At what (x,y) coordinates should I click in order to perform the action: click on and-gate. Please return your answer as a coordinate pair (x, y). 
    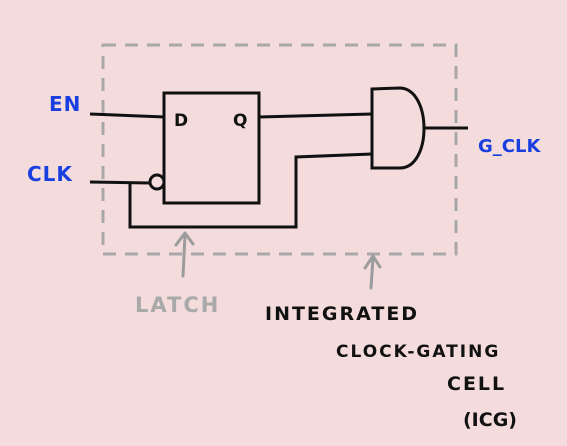
    Looking at the image, I should click on (398, 128).